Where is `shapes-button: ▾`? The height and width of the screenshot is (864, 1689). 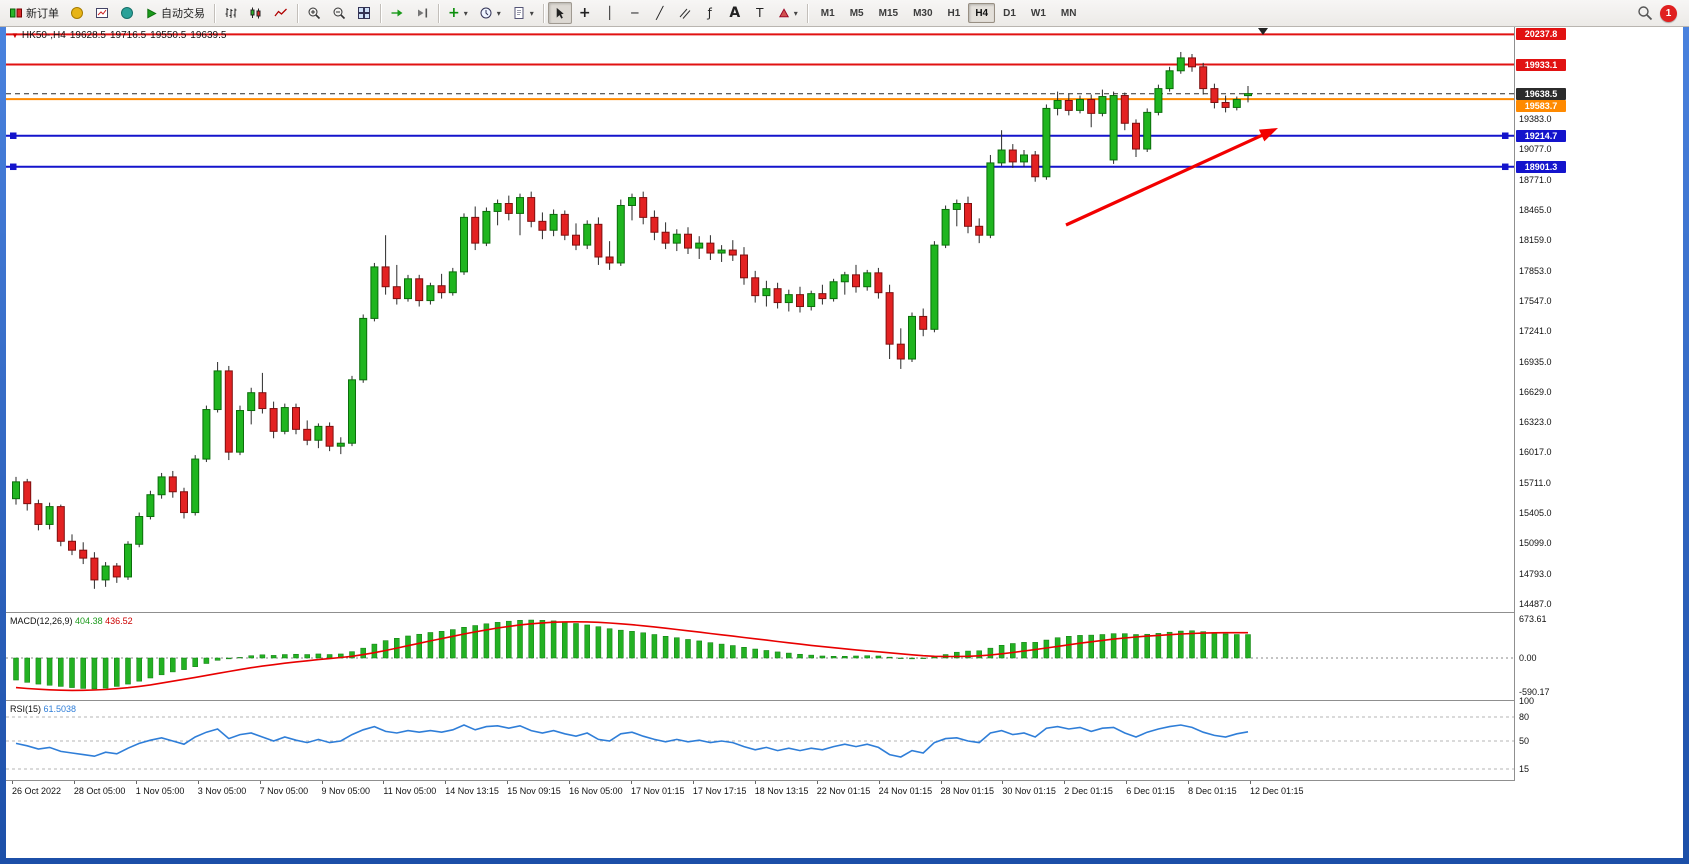 shapes-button: ▾ is located at coordinates (788, 13).